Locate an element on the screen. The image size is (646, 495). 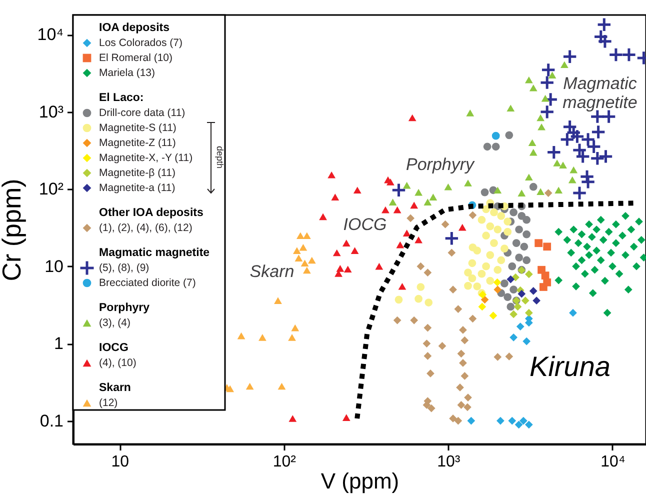
y-tick-label: 0.1 is located at coordinates (52, 420).